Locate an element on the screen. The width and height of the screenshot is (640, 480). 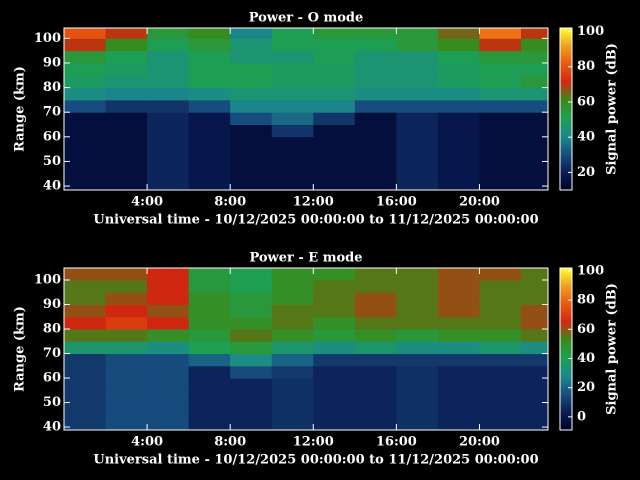
x-tick-label: 8:00 is located at coordinates (230, 202).